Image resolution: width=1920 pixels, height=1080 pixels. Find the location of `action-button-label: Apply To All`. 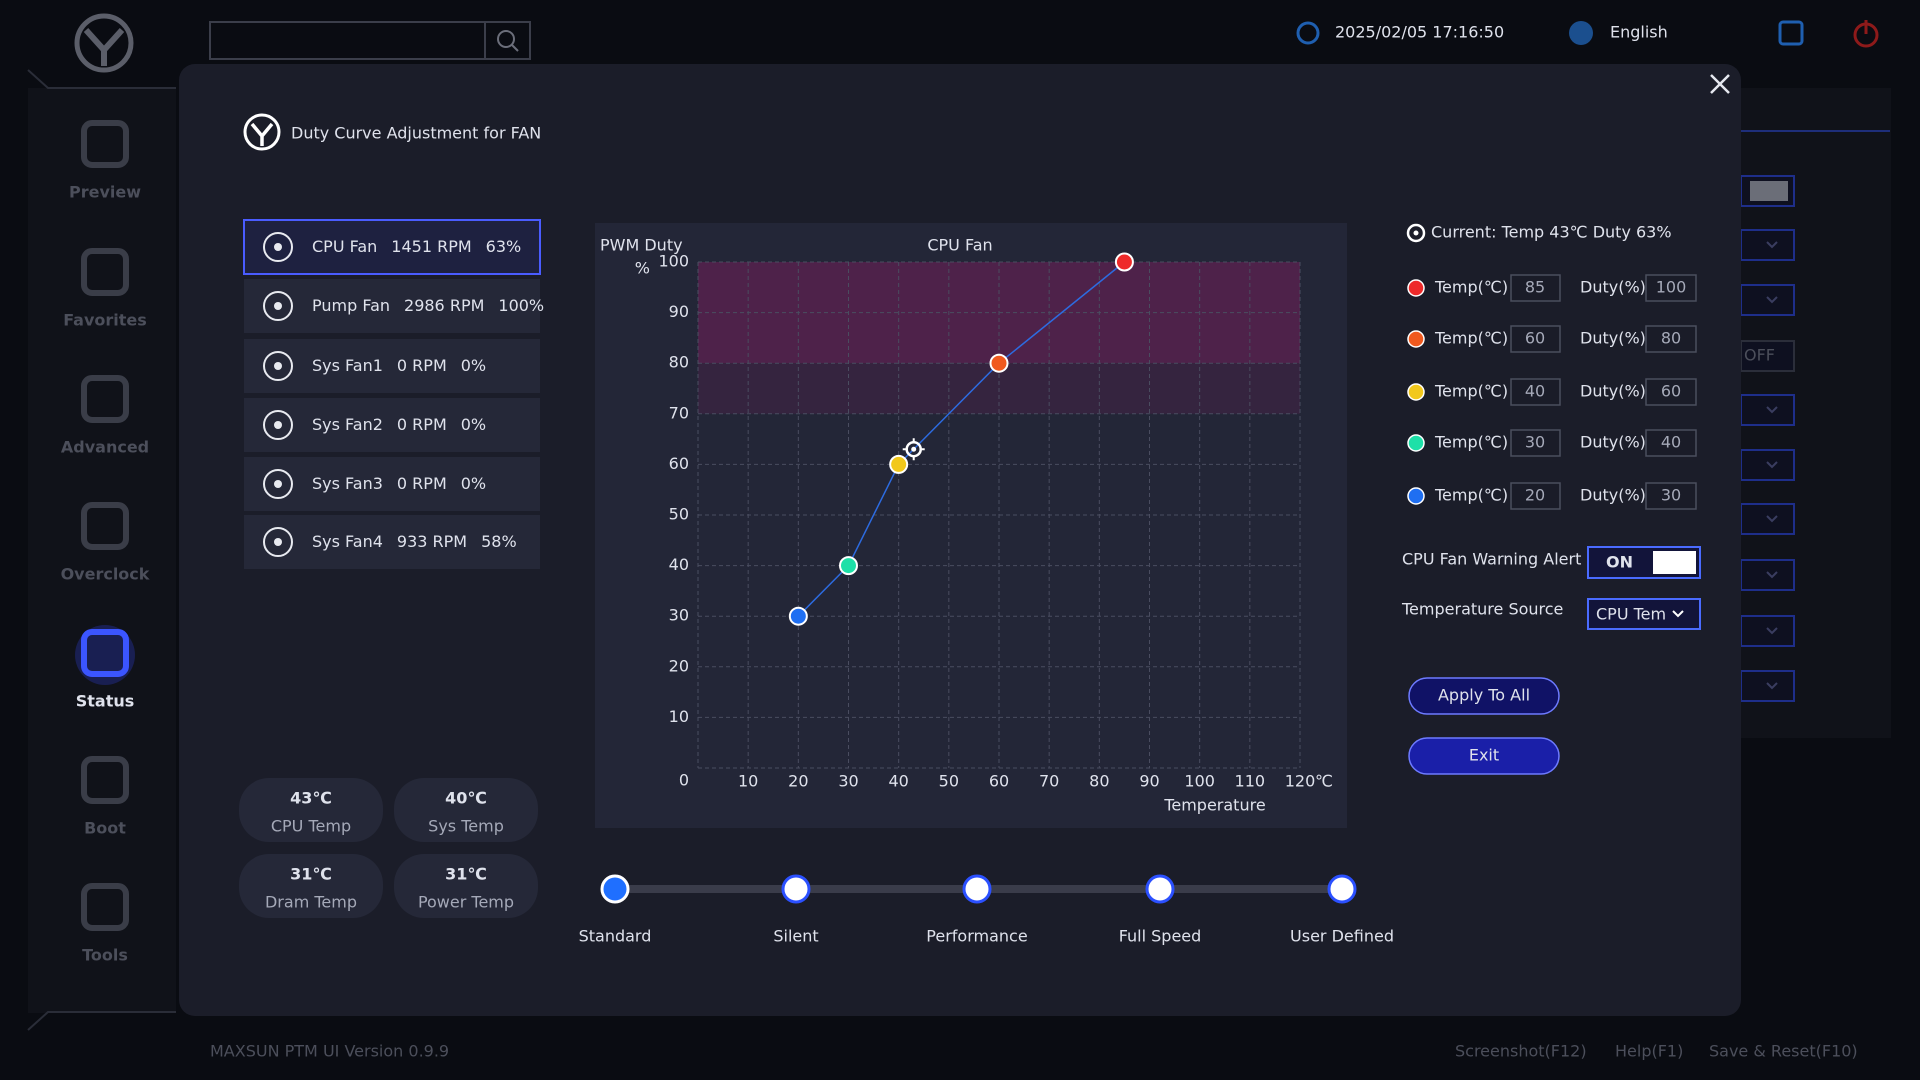

action-button-label: Apply To All is located at coordinates (1484, 695).